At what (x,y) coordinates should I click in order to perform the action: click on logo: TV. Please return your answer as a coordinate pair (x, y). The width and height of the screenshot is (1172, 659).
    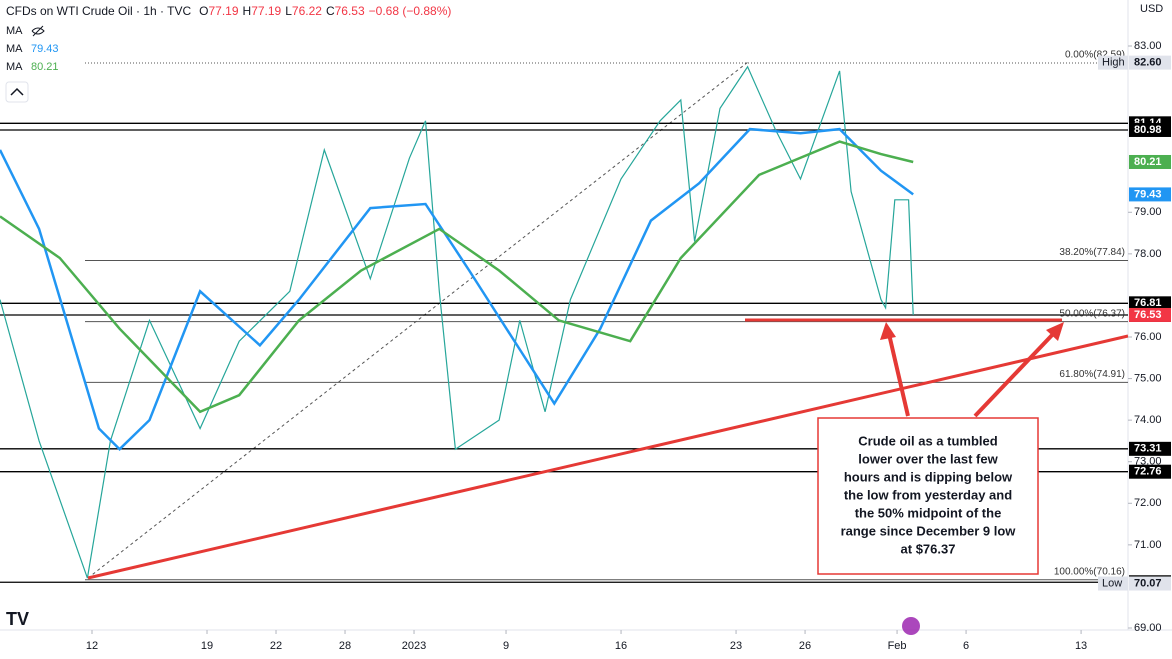
    Looking at the image, I should click on (17, 619).